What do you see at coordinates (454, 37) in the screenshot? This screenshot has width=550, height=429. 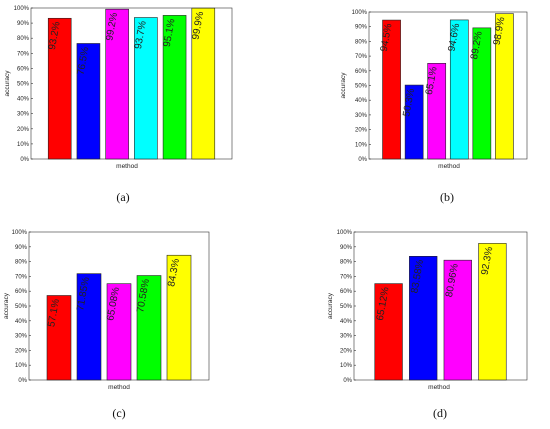 I see `bar-value-label: 94.6%` at bounding box center [454, 37].